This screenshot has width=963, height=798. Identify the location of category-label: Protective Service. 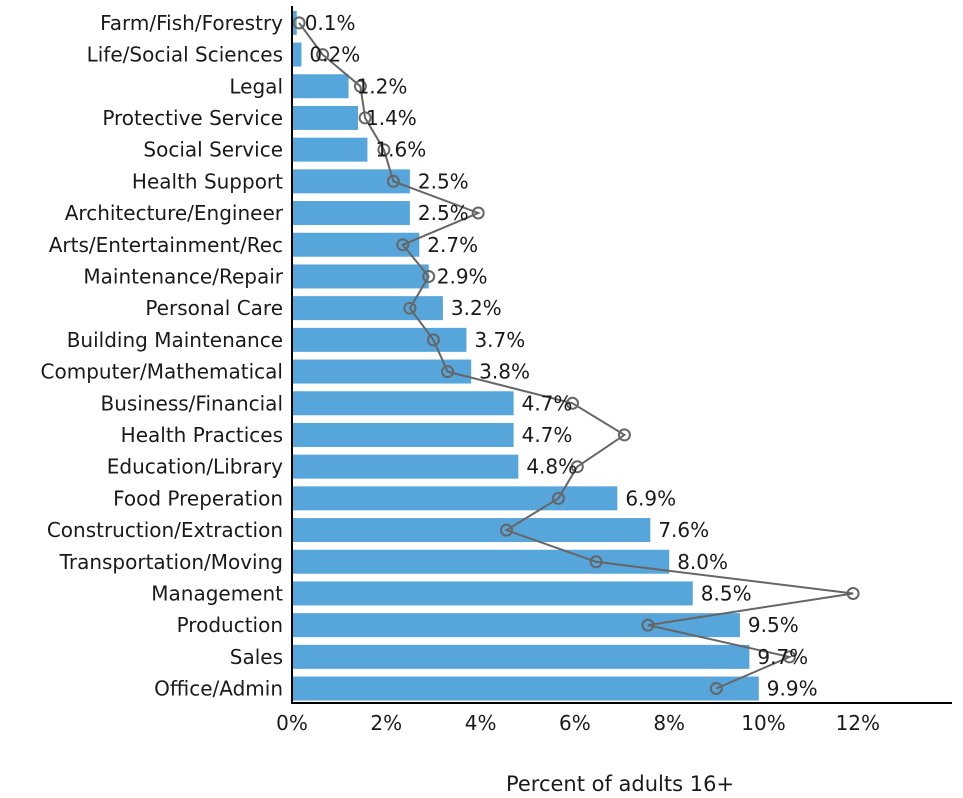
(192, 118).